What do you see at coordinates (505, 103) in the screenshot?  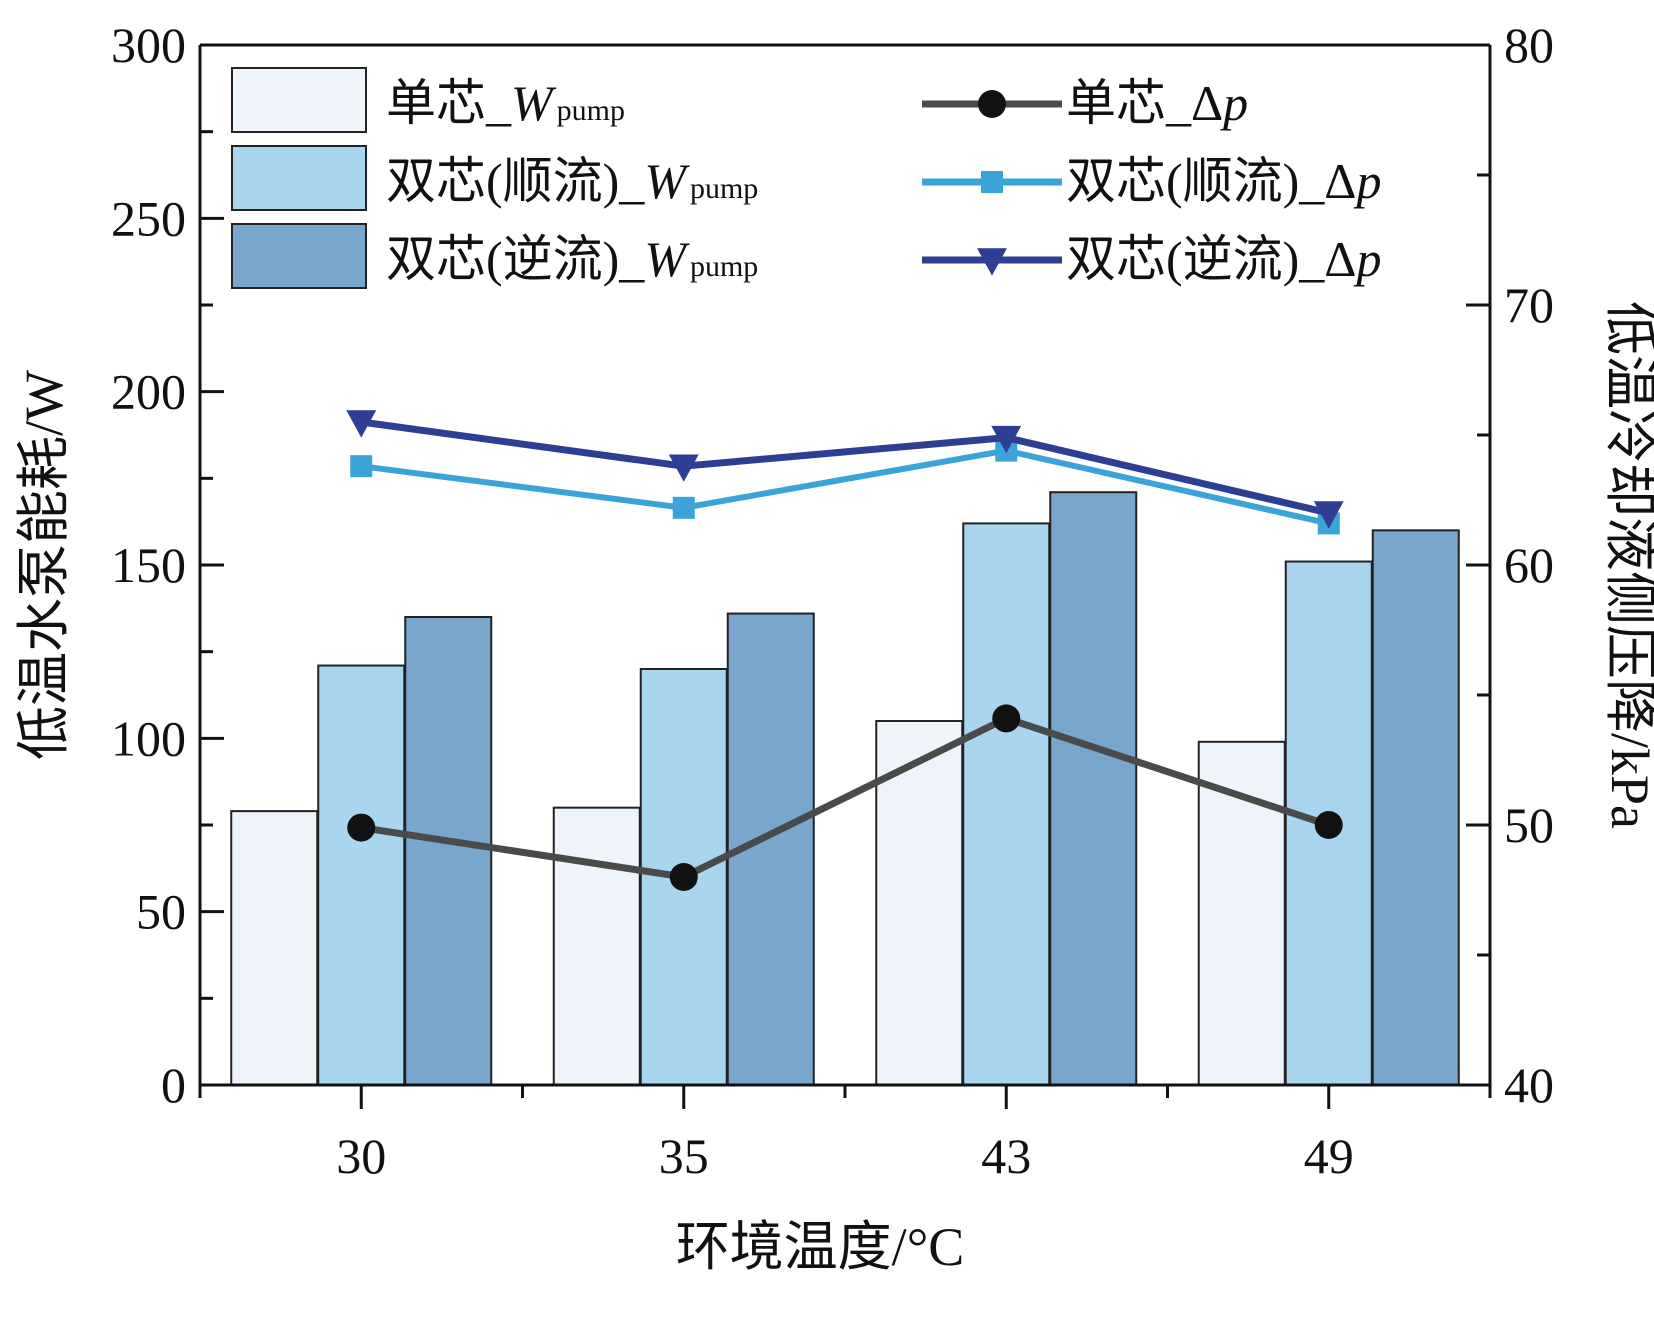 I see `legend-label-bar-1: 单芯_W pump` at bounding box center [505, 103].